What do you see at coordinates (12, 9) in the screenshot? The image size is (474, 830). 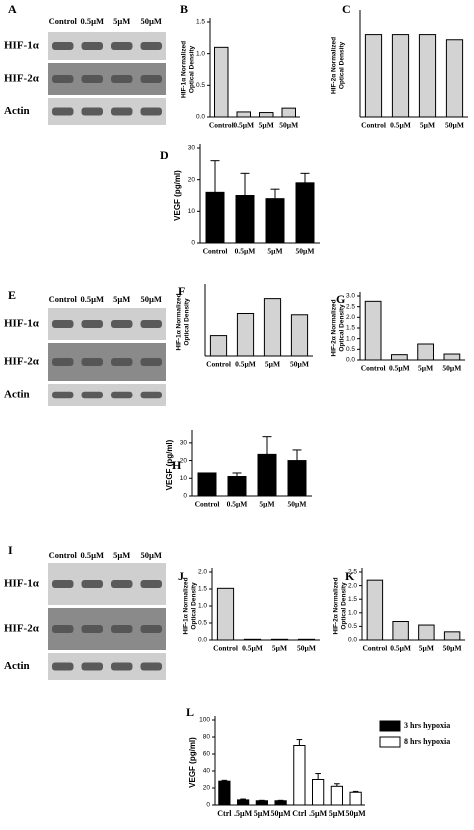 I see `panel-letter: A` at bounding box center [12, 9].